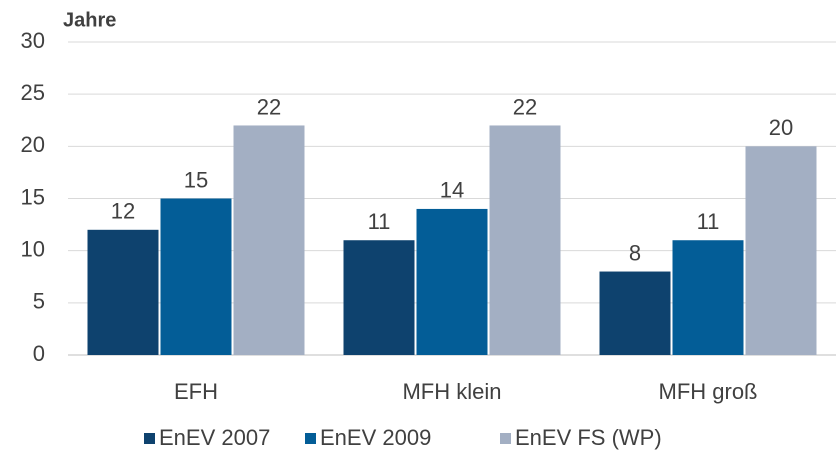 The image size is (836, 459). What do you see at coordinates (33, 196) in the screenshot?
I see `y-tick-label: 15` at bounding box center [33, 196].